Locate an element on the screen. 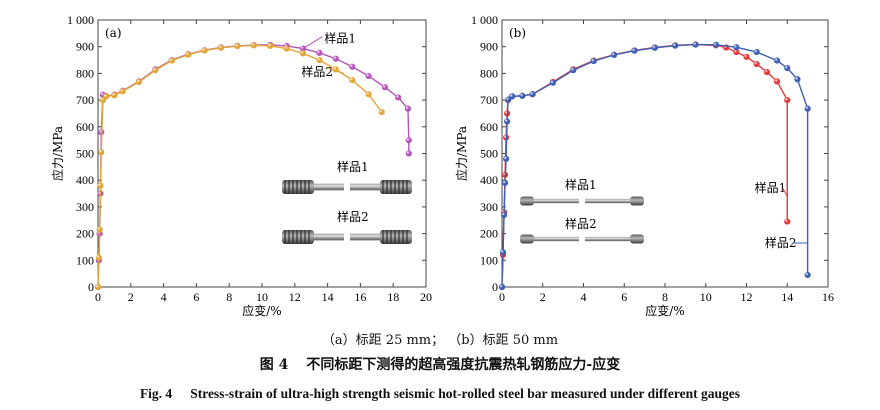 Image resolution: width=880 pixels, height=410 pixels. x-tick-label: 10 is located at coordinates (706, 297).